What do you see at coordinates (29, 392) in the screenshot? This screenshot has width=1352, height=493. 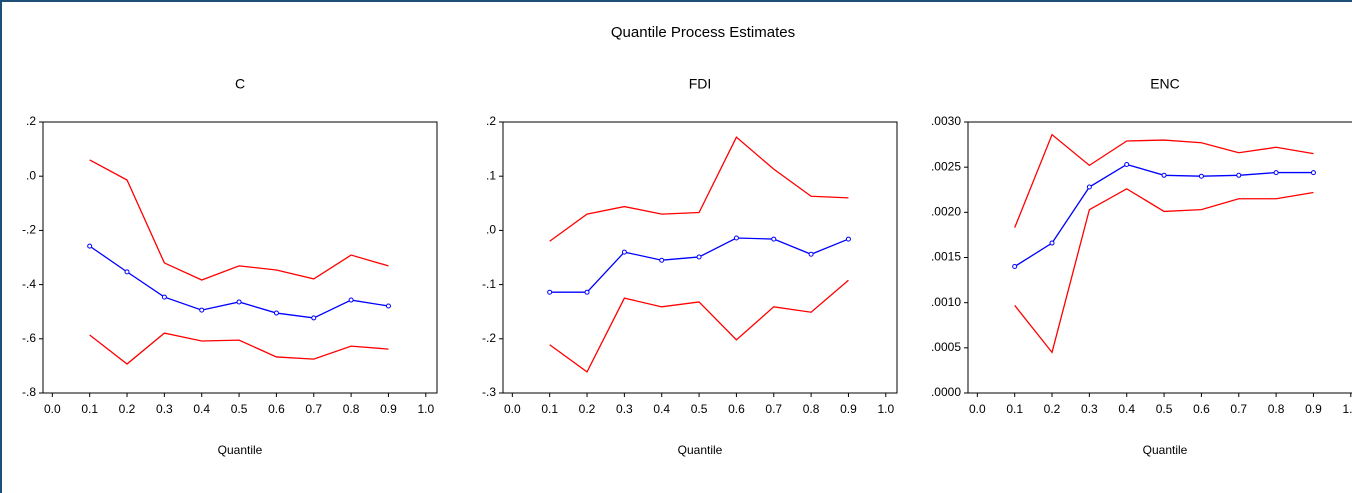 I see `y-tick-label: -.8` at bounding box center [29, 392].